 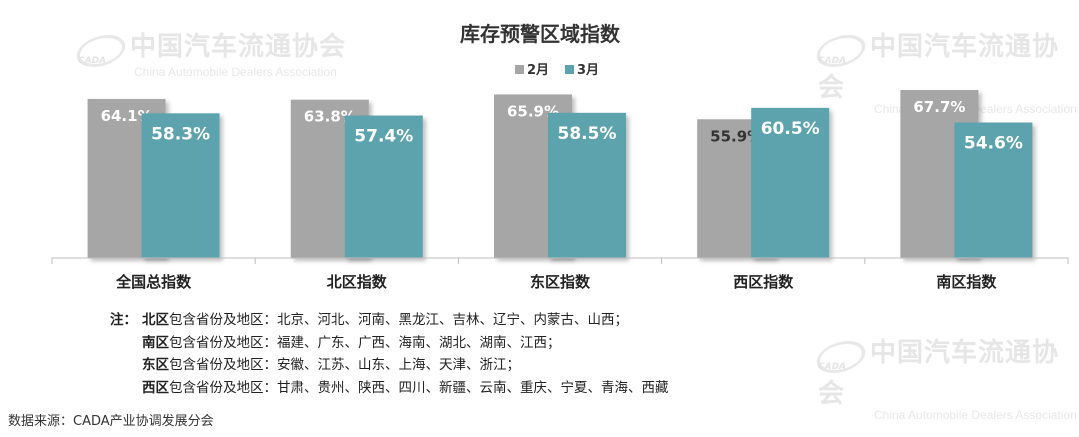 What do you see at coordinates (538, 70) in the screenshot?
I see `legend-label: 2月` at bounding box center [538, 70].